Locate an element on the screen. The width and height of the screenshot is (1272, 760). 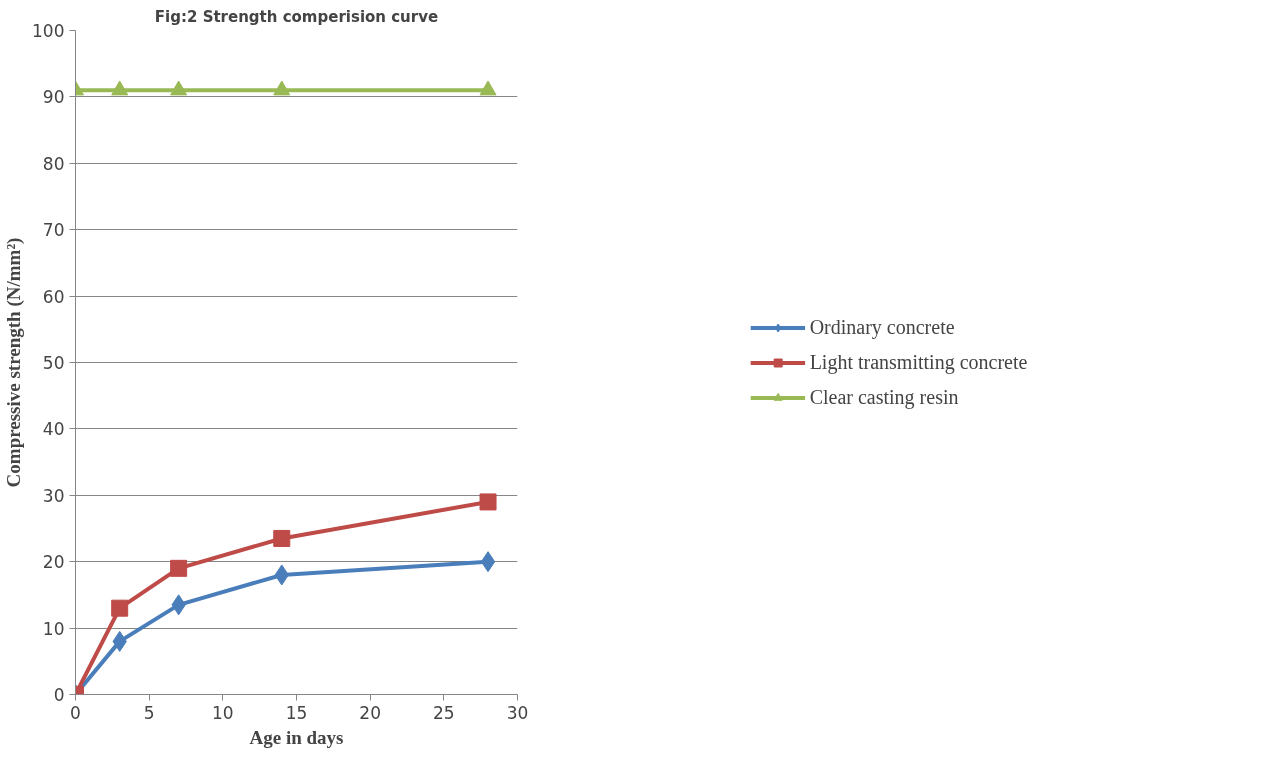
y-axis-title: Compressive strength (N/mm²) is located at coordinates (14, 362).